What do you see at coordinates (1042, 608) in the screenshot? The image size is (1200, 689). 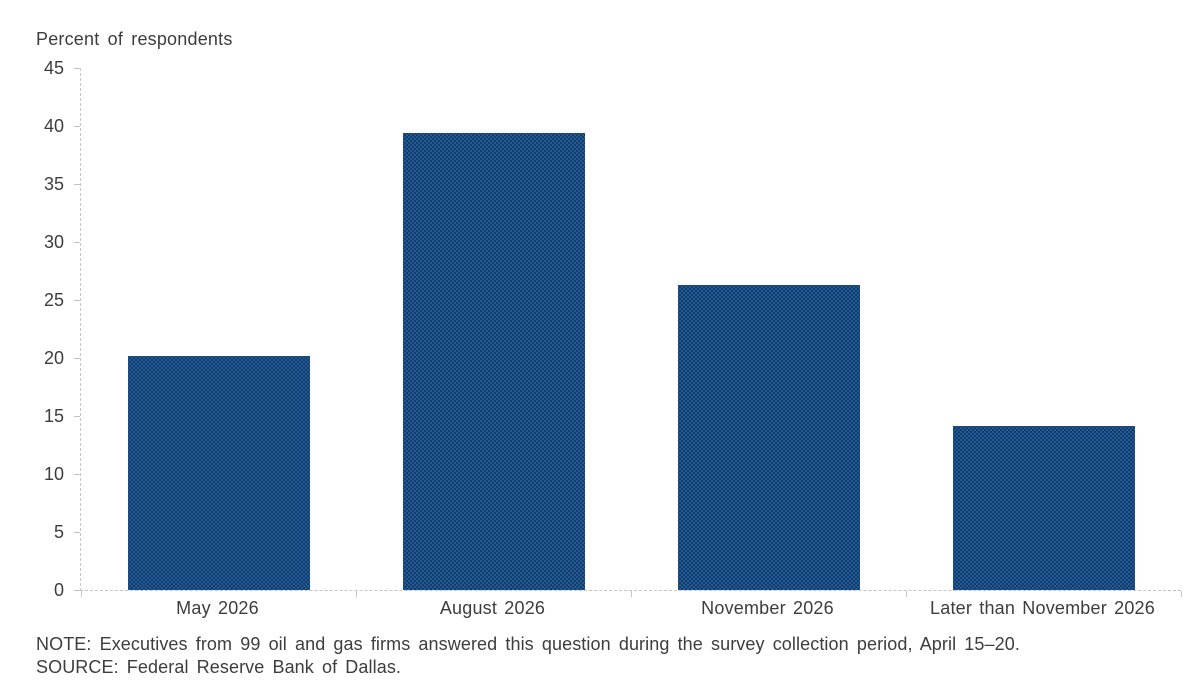 I see `x-category-label: Later than November 2026` at bounding box center [1042, 608].